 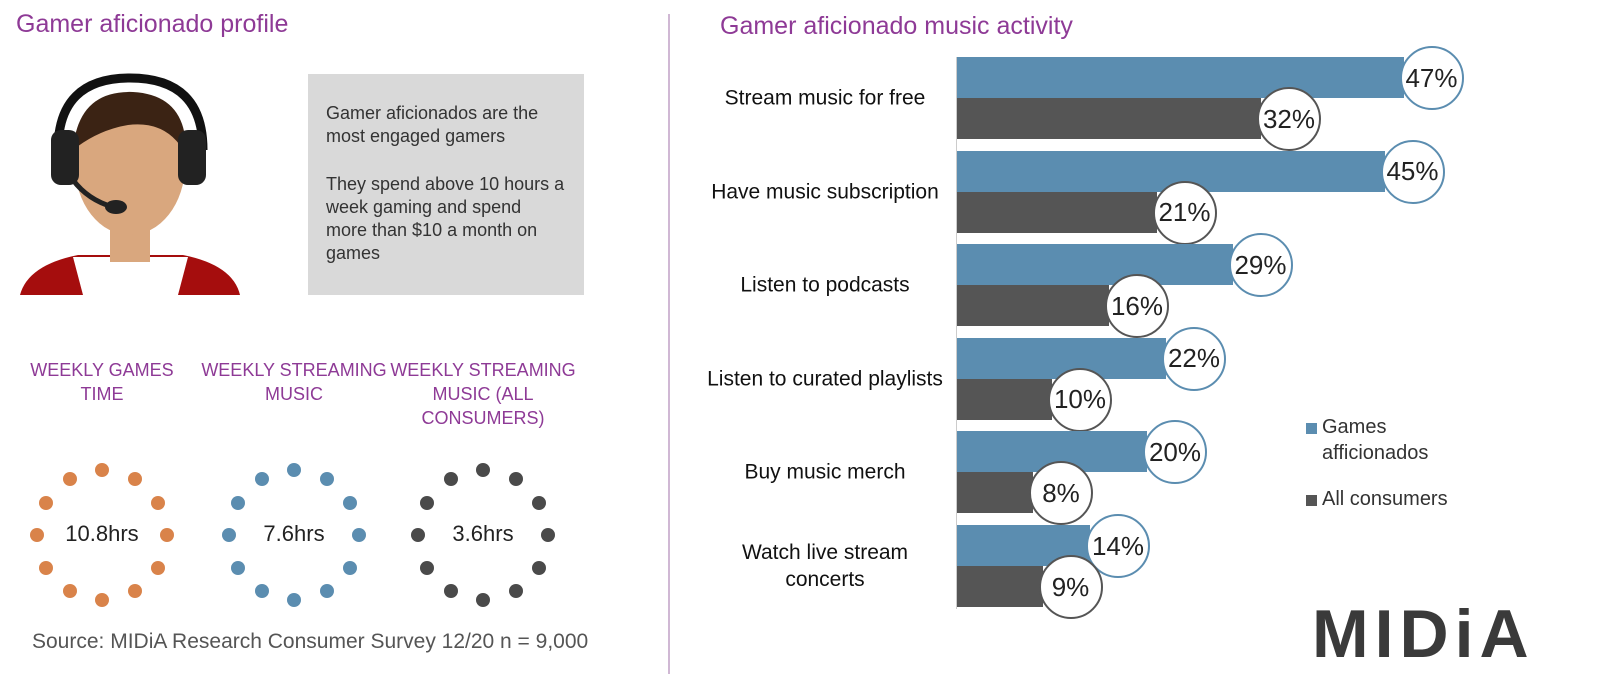 I want to click on category-label: Have music subscription, so click(x=825, y=192).